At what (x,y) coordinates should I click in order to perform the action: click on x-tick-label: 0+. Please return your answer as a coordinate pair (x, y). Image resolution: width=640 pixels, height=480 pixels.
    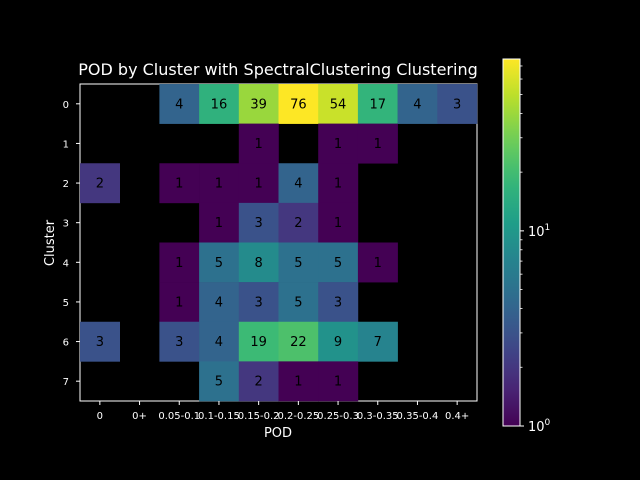
    Looking at the image, I should click on (139, 416).